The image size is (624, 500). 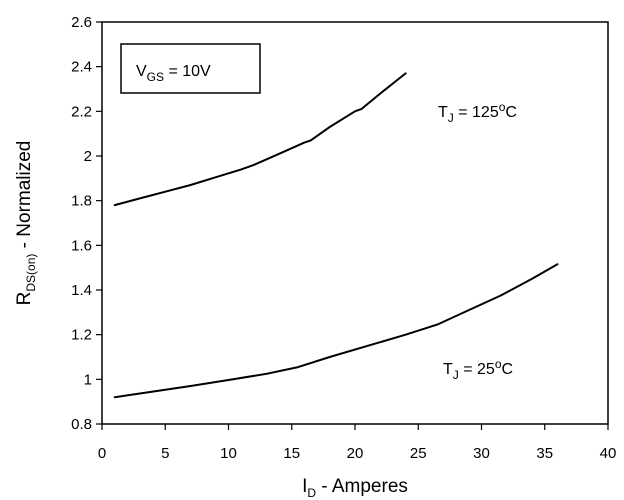 What do you see at coordinates (81, 111) in the screenshot?
I see `y-tick-label: 2.2` at bounding box center [81, 111].